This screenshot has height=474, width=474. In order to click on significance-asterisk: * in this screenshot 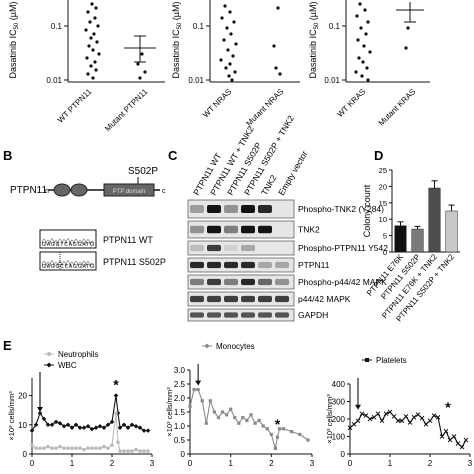, I will do `click(448, 407)`.